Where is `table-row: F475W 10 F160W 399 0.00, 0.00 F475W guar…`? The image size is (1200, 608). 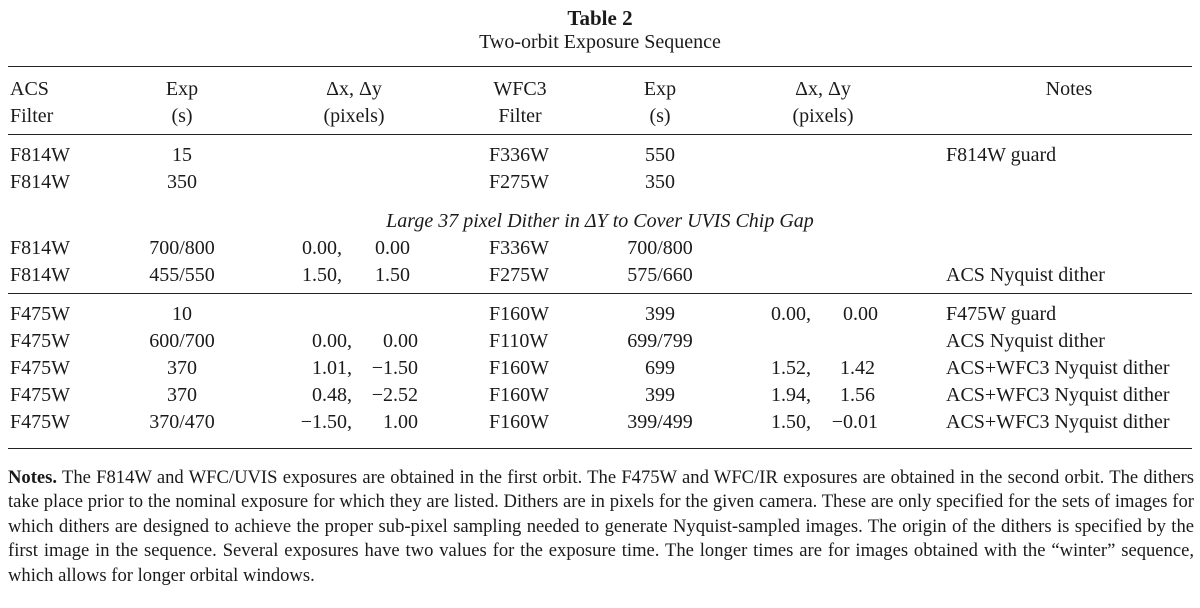
table-row: F475W 10 F160W 399 0.00, 0.00 F475W guar… is located at coordinates (600, 314).